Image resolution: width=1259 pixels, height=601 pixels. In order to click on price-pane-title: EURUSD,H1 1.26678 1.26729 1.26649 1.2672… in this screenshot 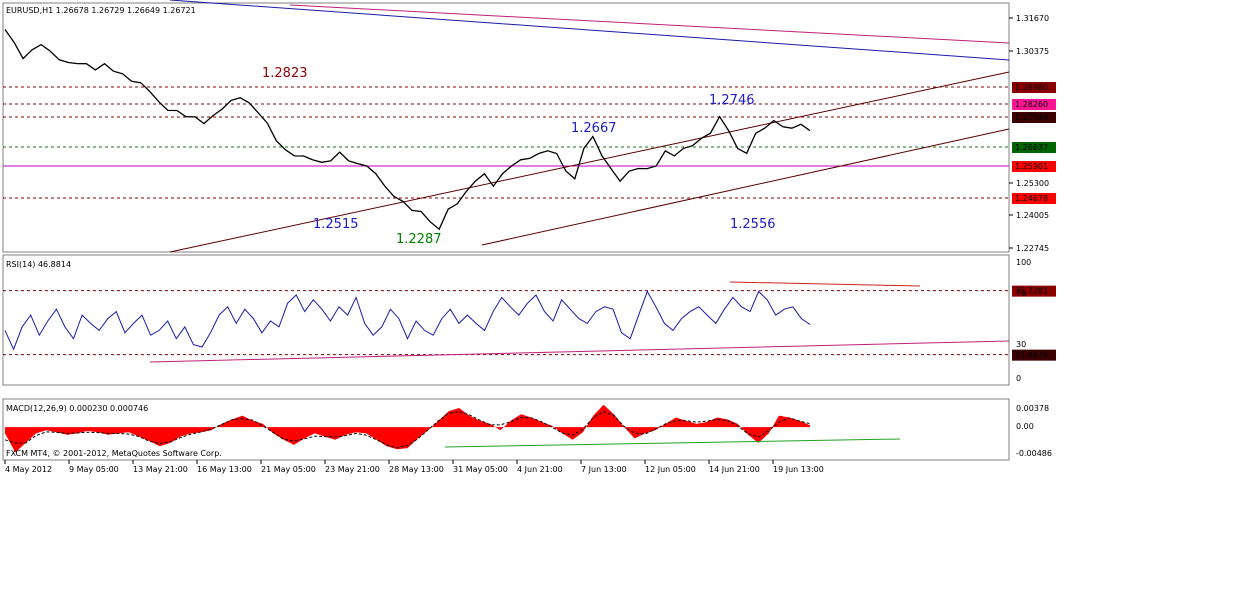, I will do `click(101, 10)`.